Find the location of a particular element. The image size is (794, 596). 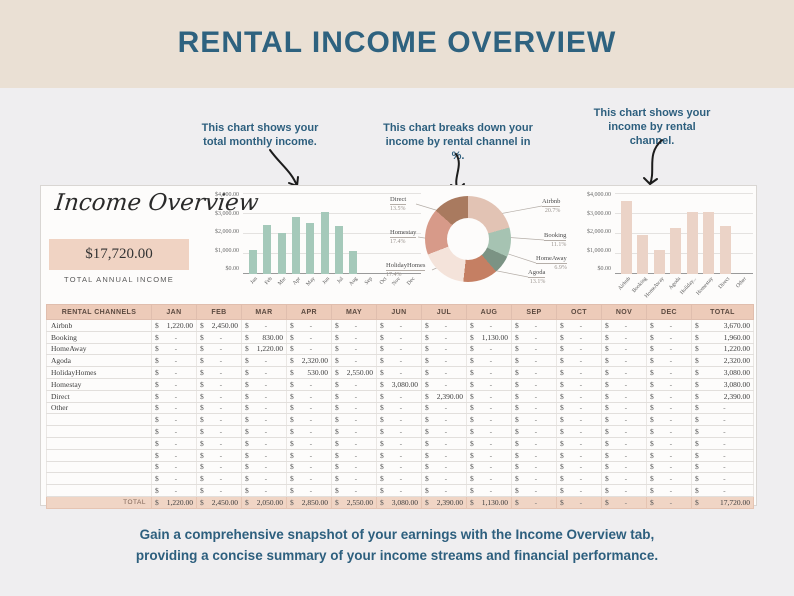

x-tick-label: Other is located at coordinates (741, 283).